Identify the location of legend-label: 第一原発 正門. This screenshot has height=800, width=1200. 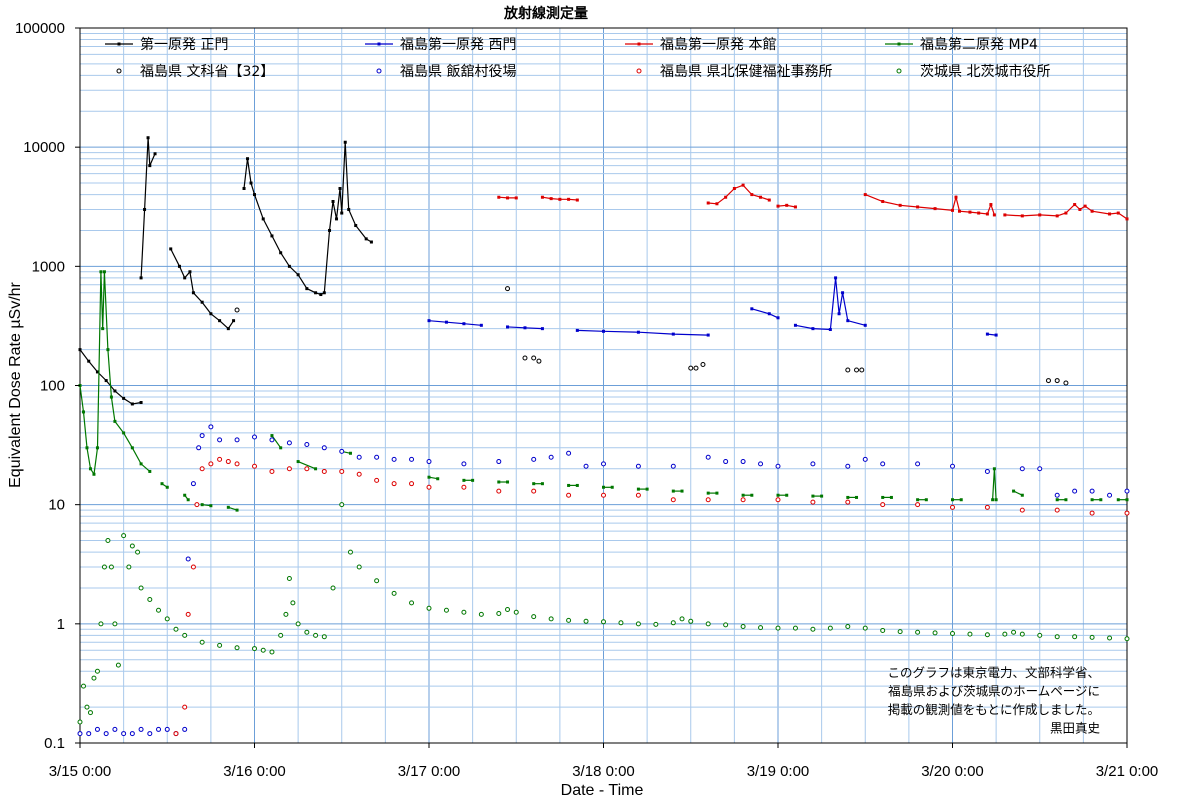
(184, 44).